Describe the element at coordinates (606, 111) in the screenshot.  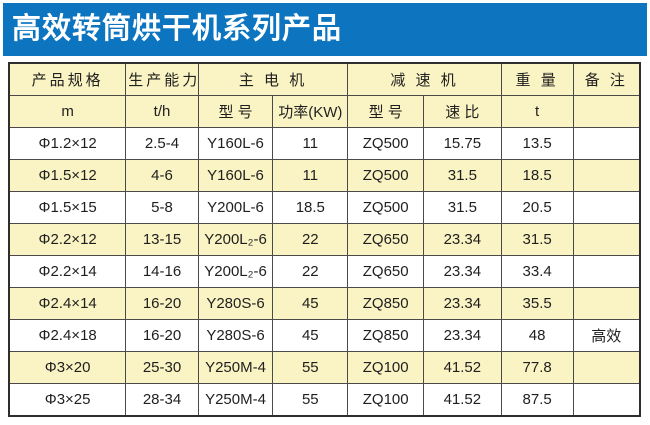
I see `subheader-remark-empty` at that location.